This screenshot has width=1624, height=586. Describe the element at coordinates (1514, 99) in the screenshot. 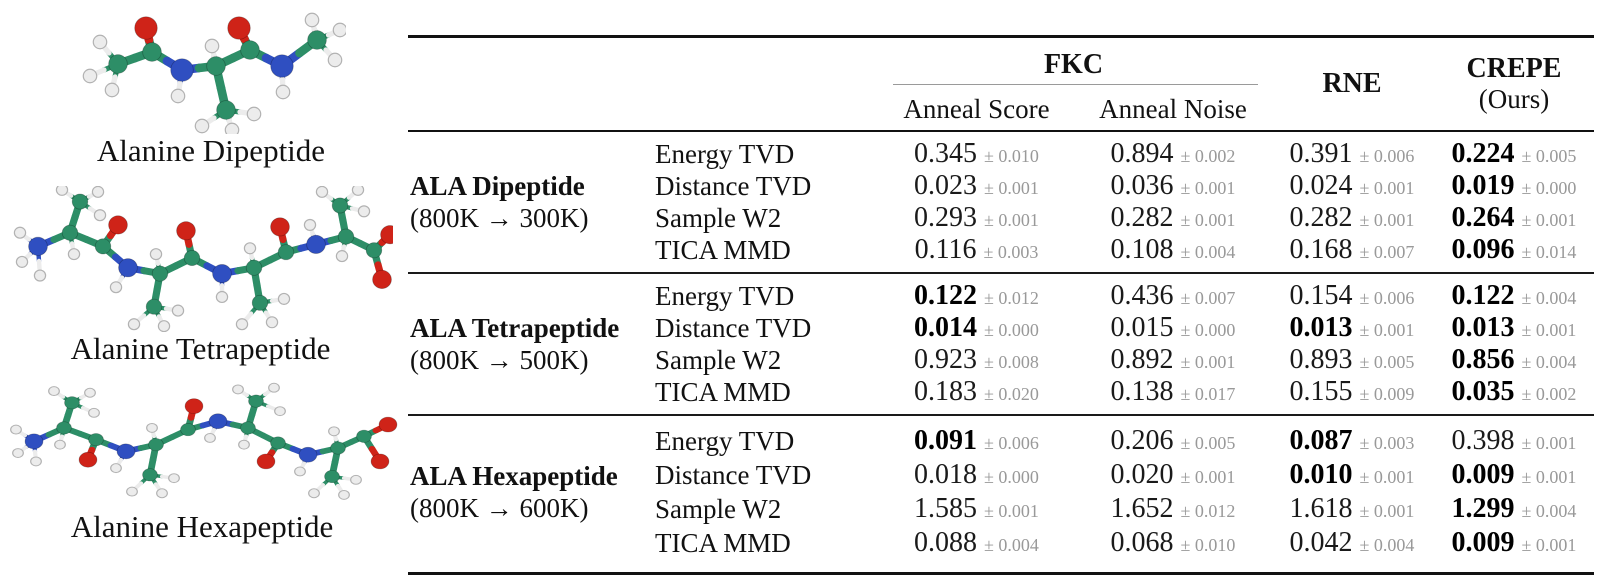

I see `crepe-ours-label: (Ours)` at that location.